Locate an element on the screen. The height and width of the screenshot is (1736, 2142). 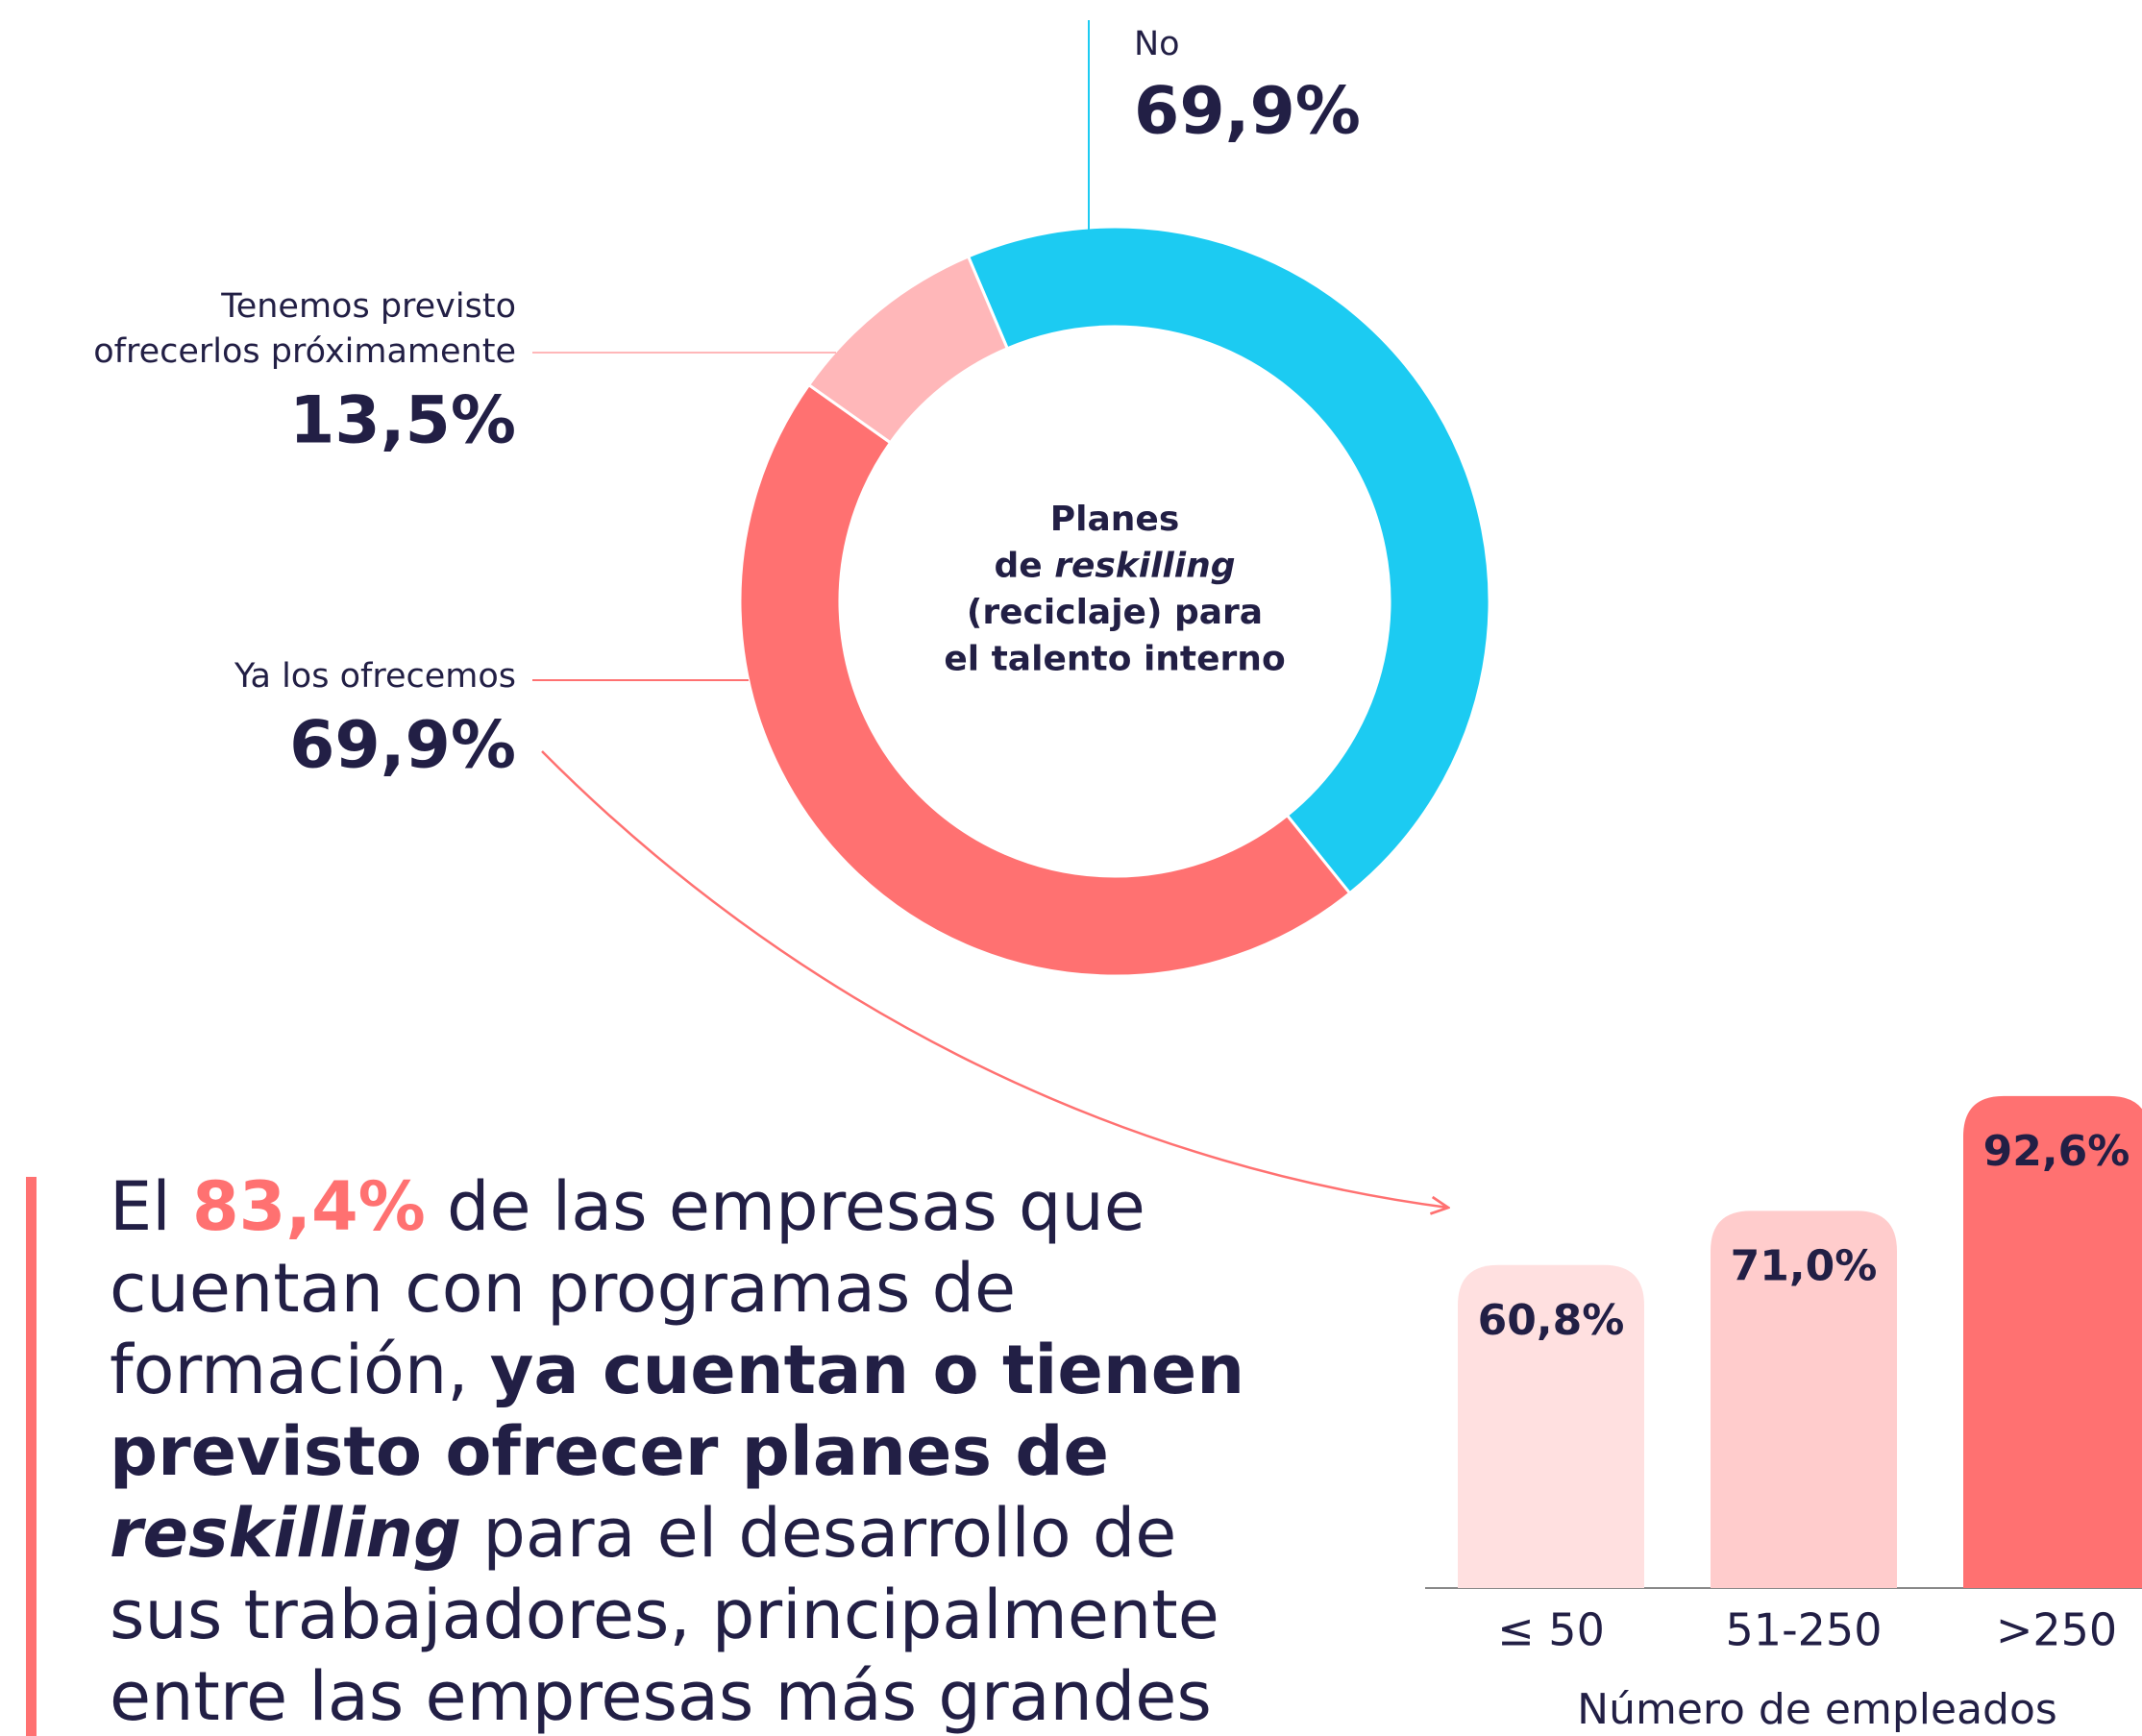
text-segment: formación, is located at coordinates (300, 1370).